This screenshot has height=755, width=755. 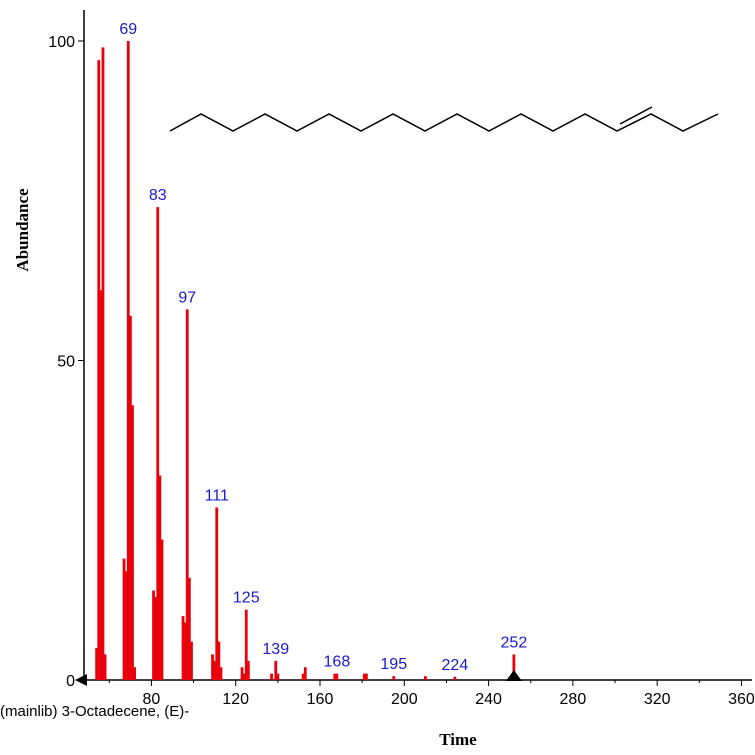 What do you see at coordinates (514, 642) in the screenshot?
I see `peak-label: 252` at bounding box center [514, 642].